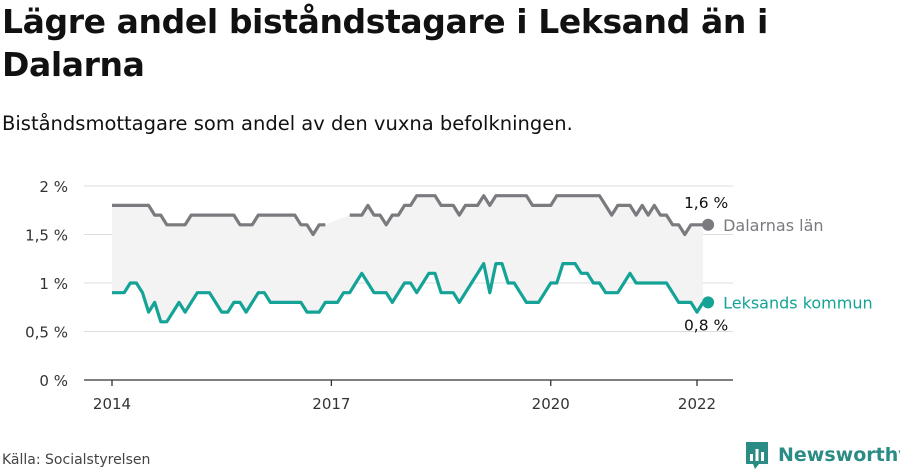 The height and width of the screenshot is (474, 900). I want to click on x-tick-label: 2020, so click(551, 404).